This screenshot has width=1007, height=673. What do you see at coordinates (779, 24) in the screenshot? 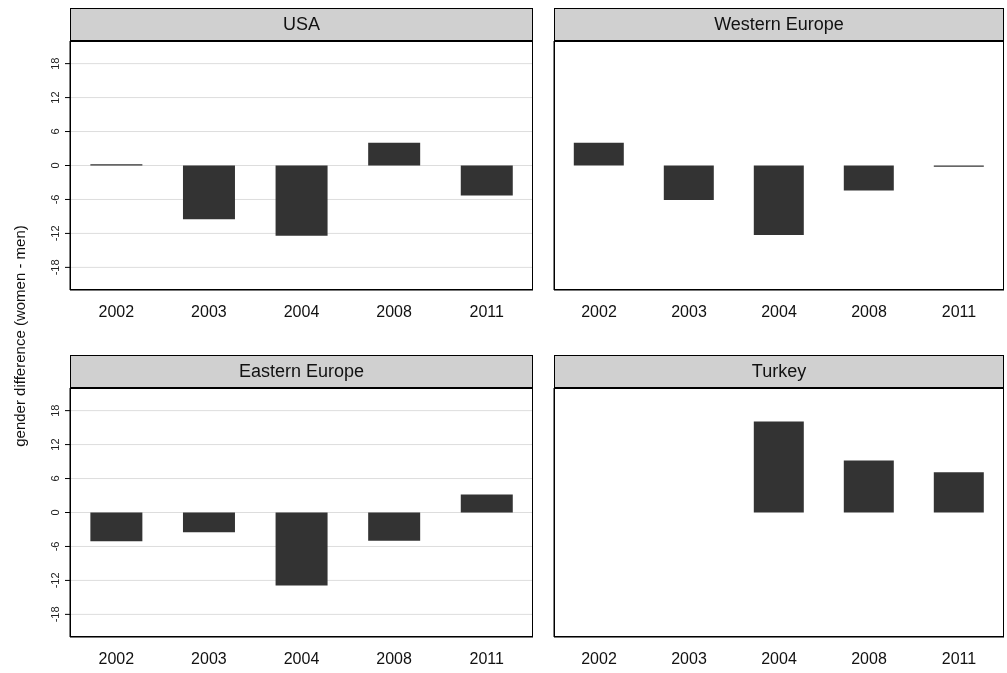
I see `chart-title: Western Europe` at bounding box center [779, 24].